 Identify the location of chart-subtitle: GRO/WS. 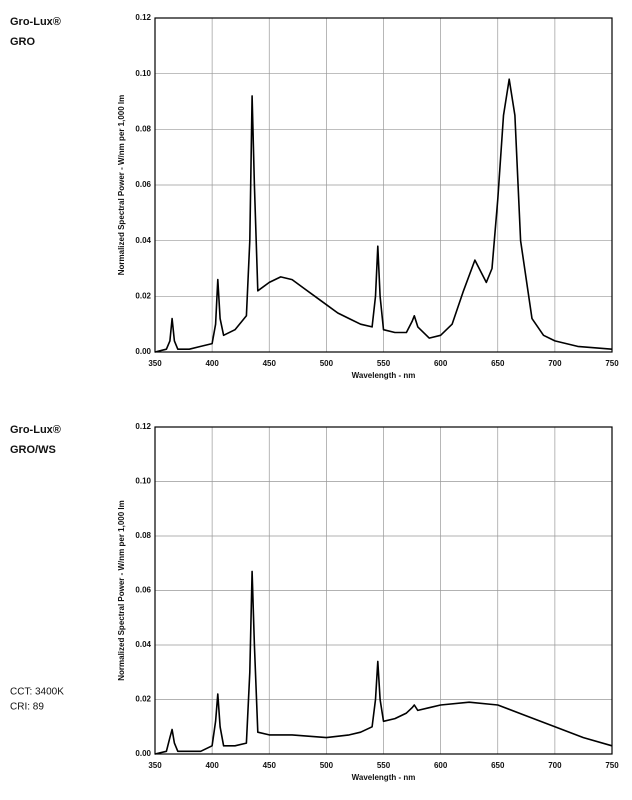
(33, 450).